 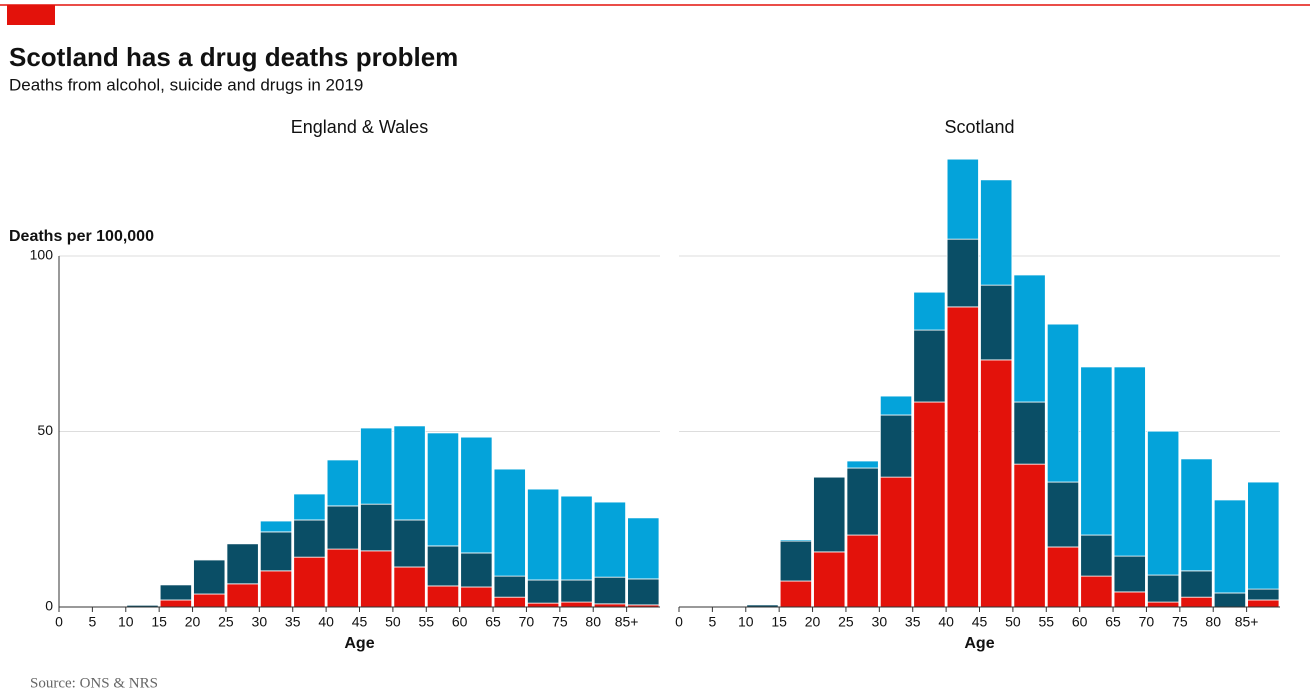 I want to click on panel-title: England & Wales, so click(x=359, y=127).